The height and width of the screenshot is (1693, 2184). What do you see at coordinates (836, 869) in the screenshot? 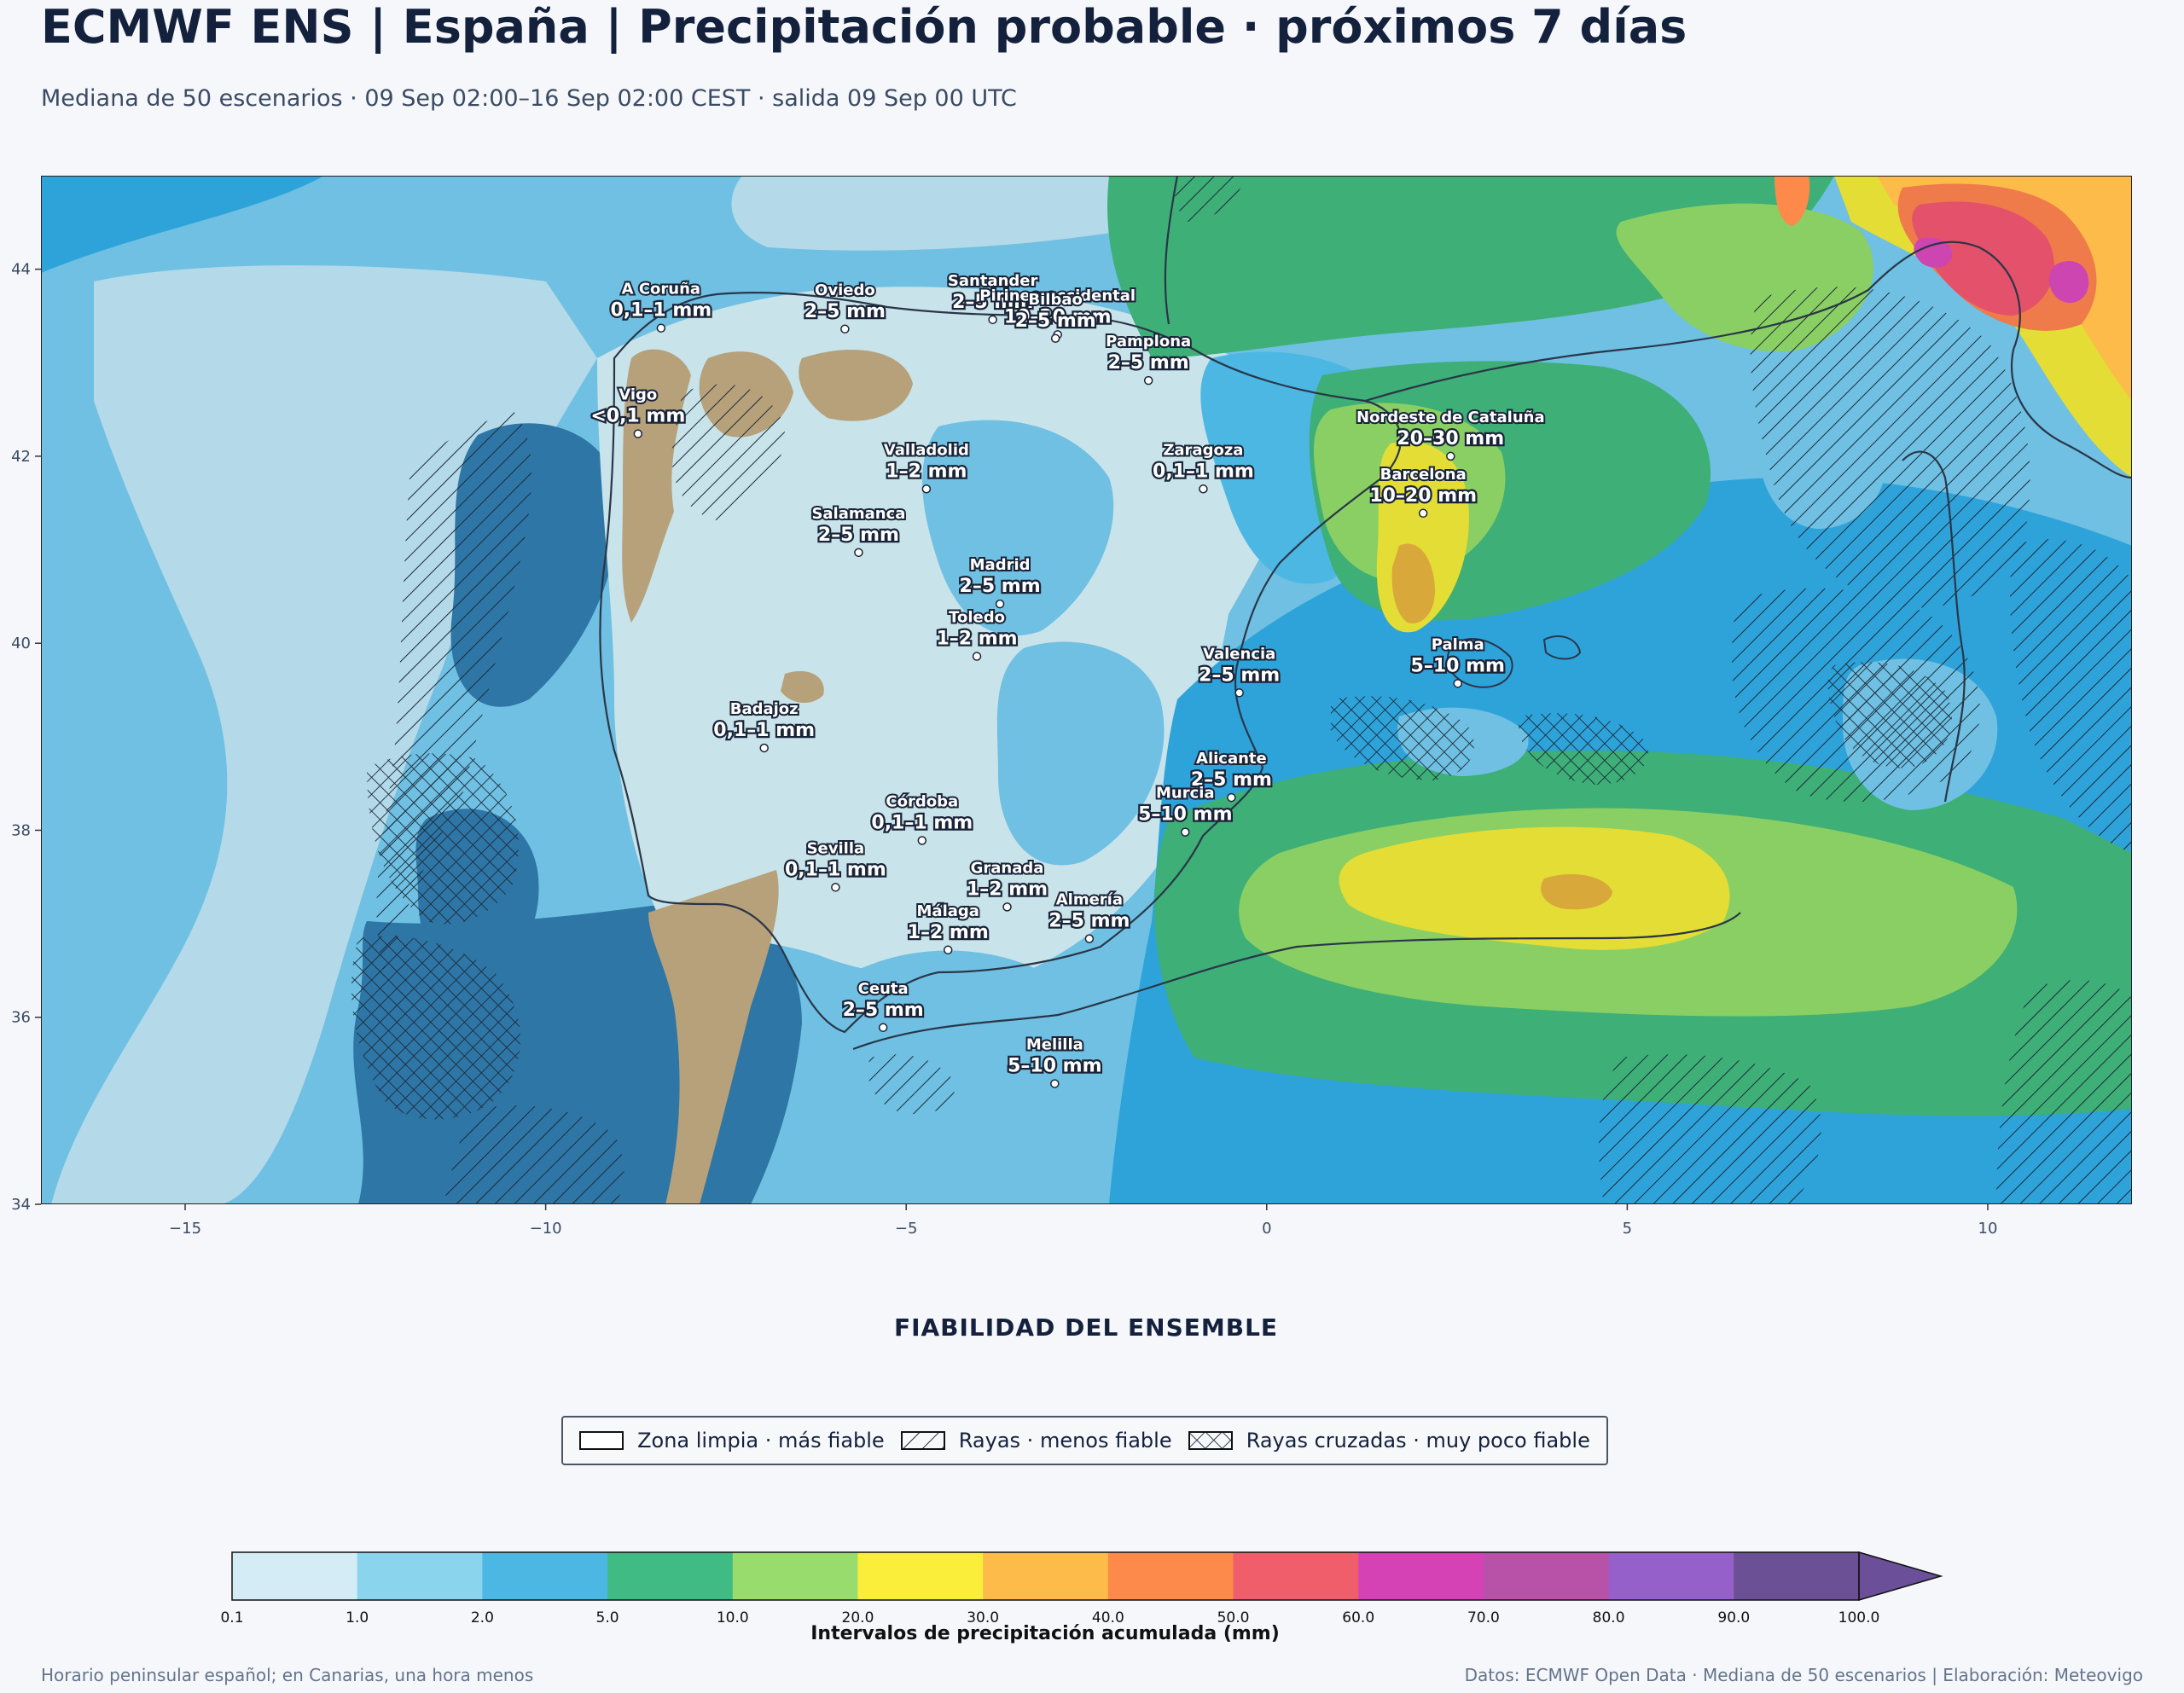
I see `city-precip-value: 0,1–1 mm` at bounding box center [836, 869].